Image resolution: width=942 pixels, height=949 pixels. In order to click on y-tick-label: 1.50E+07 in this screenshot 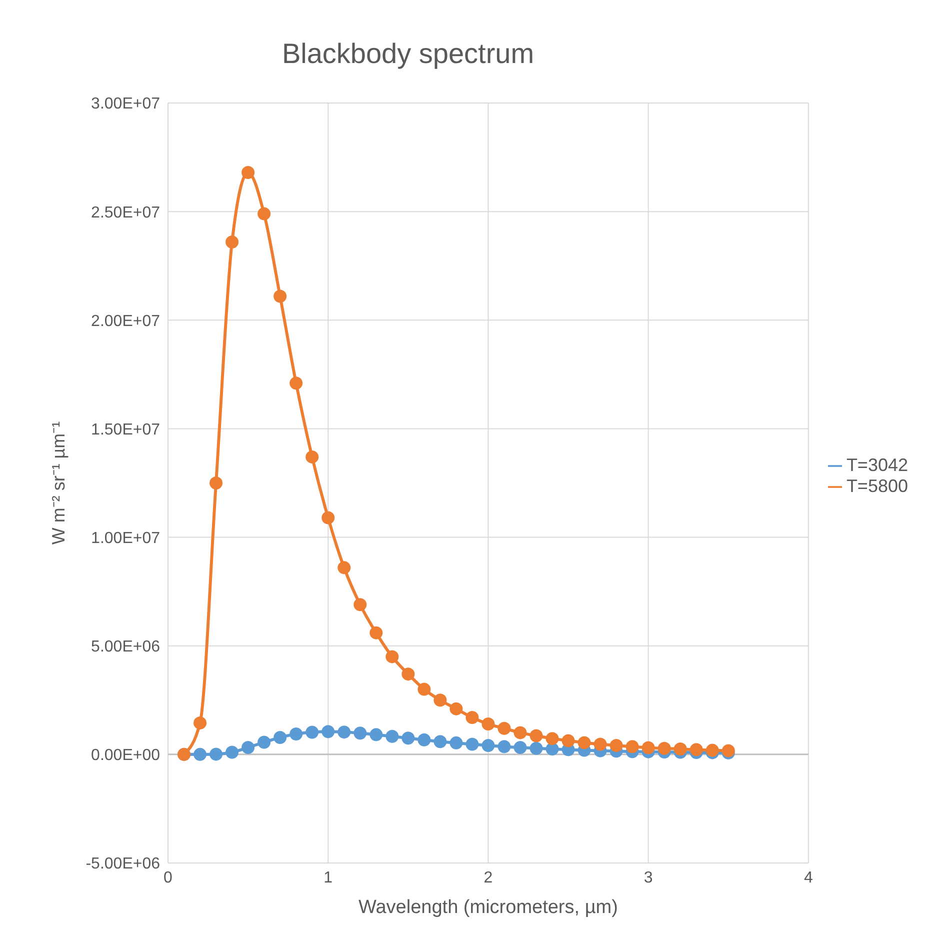, I will do `click(125, 429)`.